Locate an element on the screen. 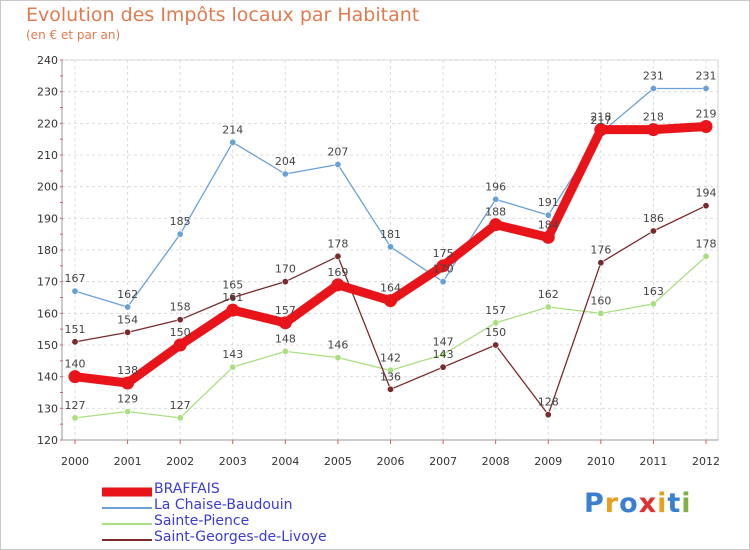 This screenshot has height=550, width=750. x-tick-label: 2000 is located at coordinates (75, 461).